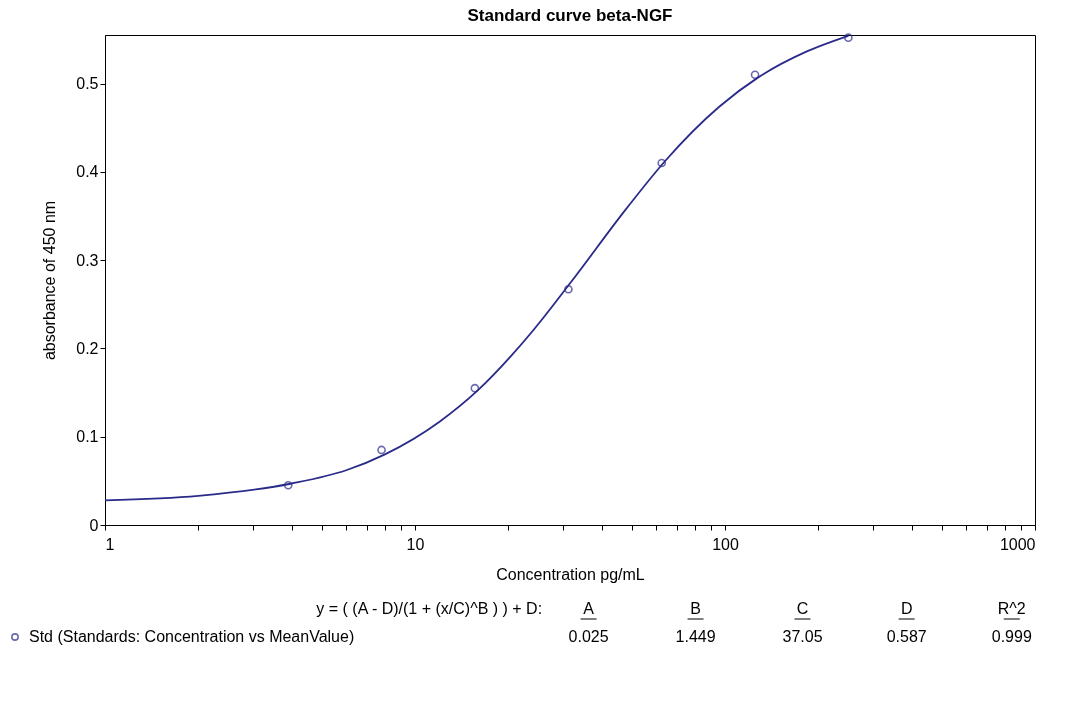  I want to click on text: 0.025, so click(588, 636).